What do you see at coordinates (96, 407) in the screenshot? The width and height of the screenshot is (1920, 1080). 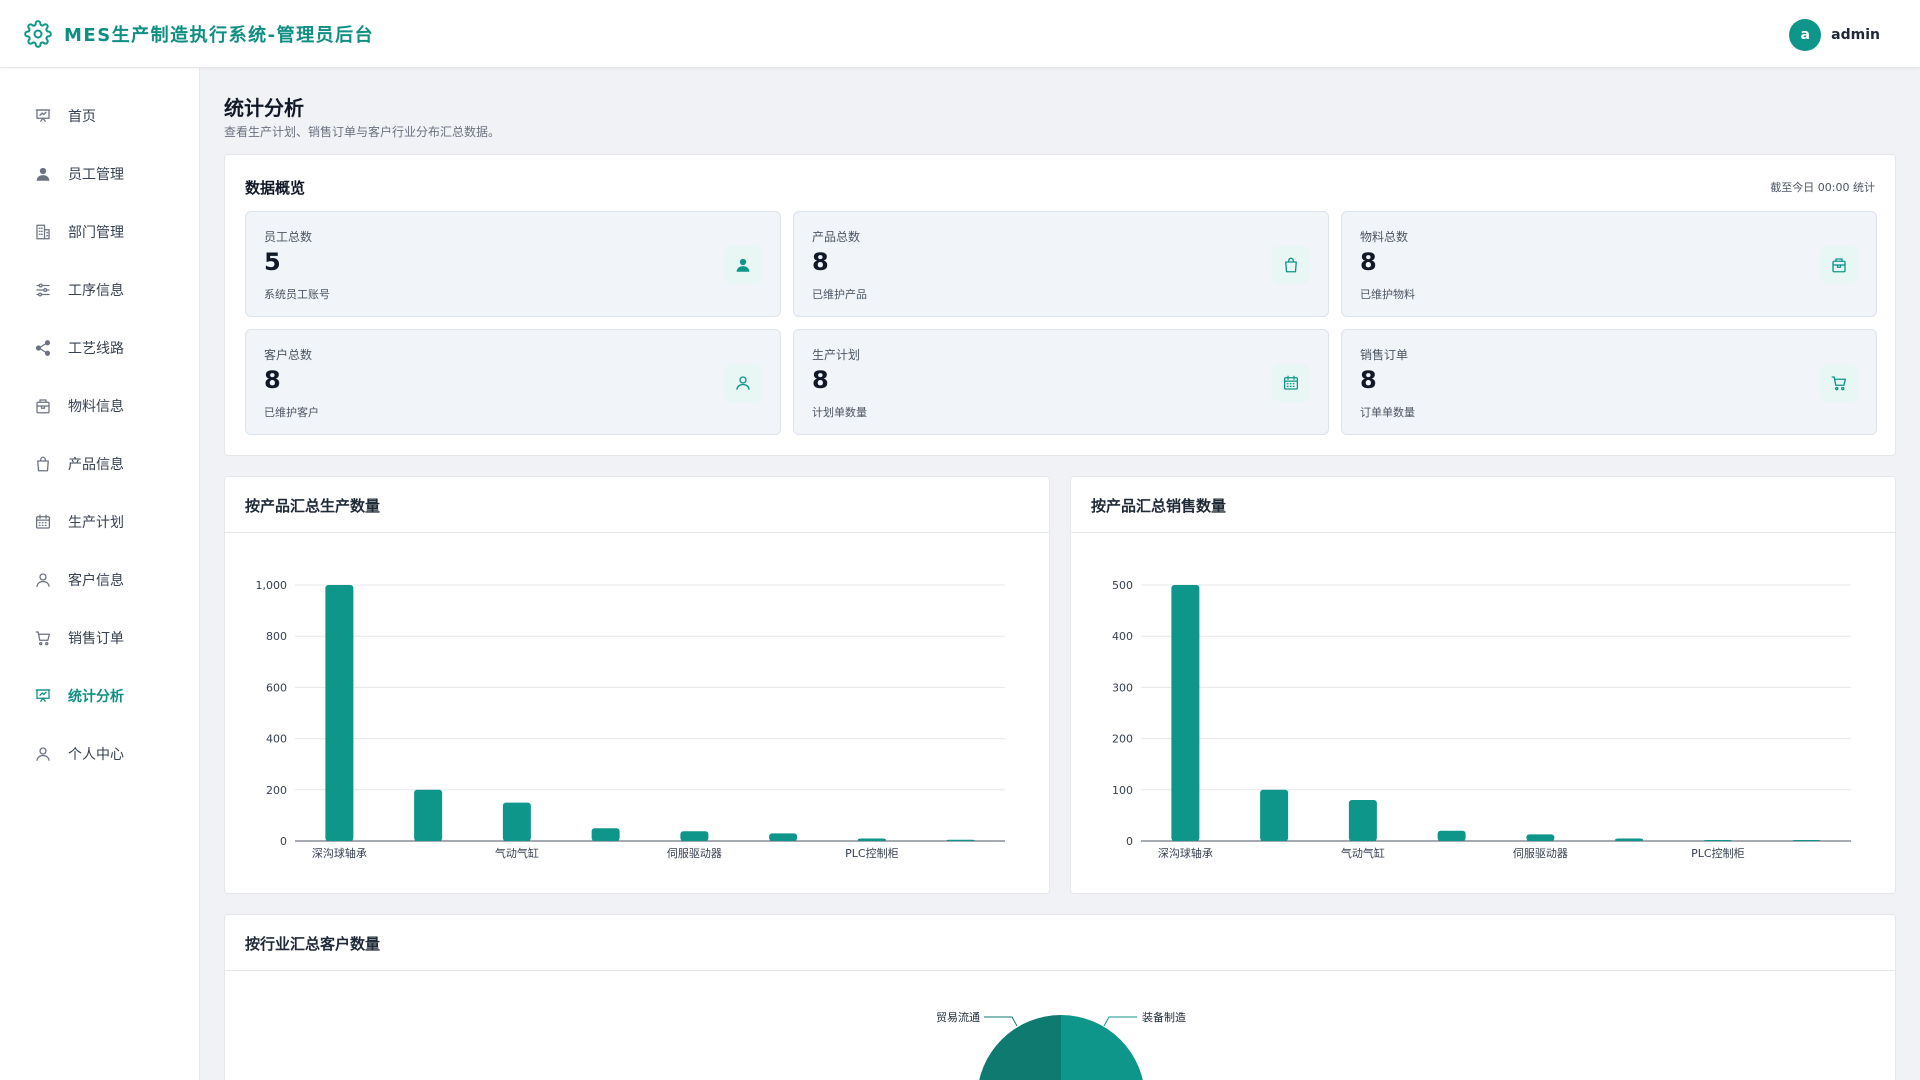 I see `sidebar-item-label: 物料信息` at bounding box center [96, 407].